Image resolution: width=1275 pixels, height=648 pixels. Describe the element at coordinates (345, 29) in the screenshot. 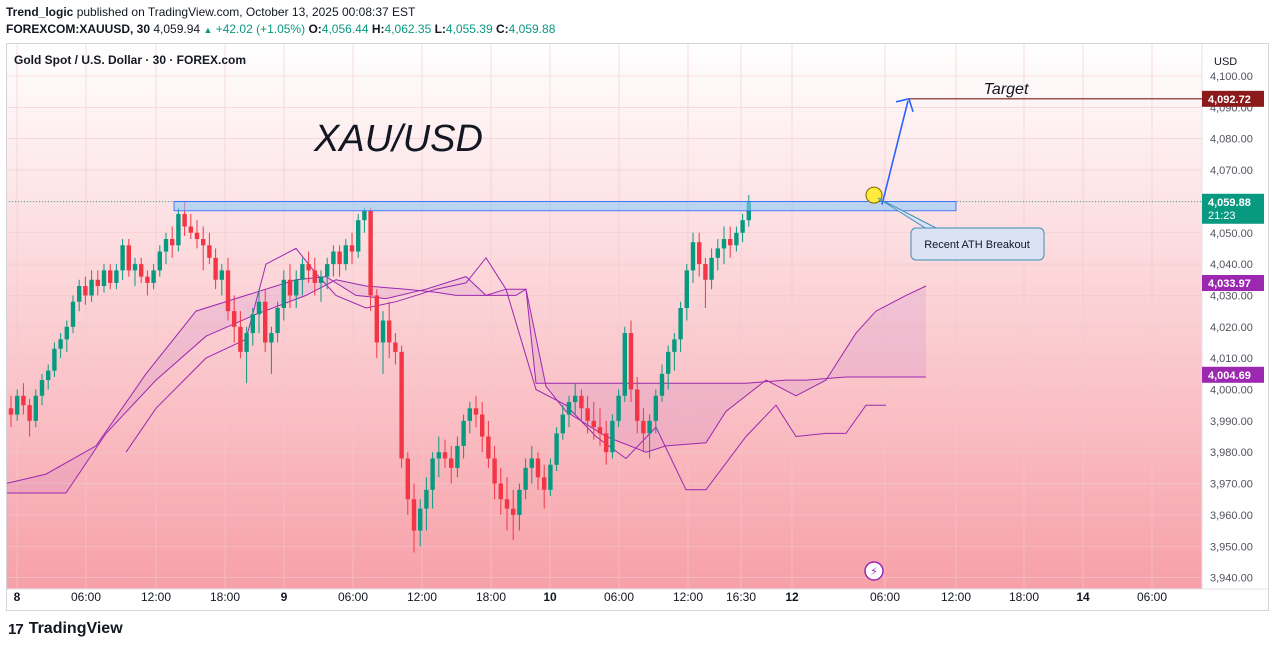

I see `open-value: 4,056.44` at that location.